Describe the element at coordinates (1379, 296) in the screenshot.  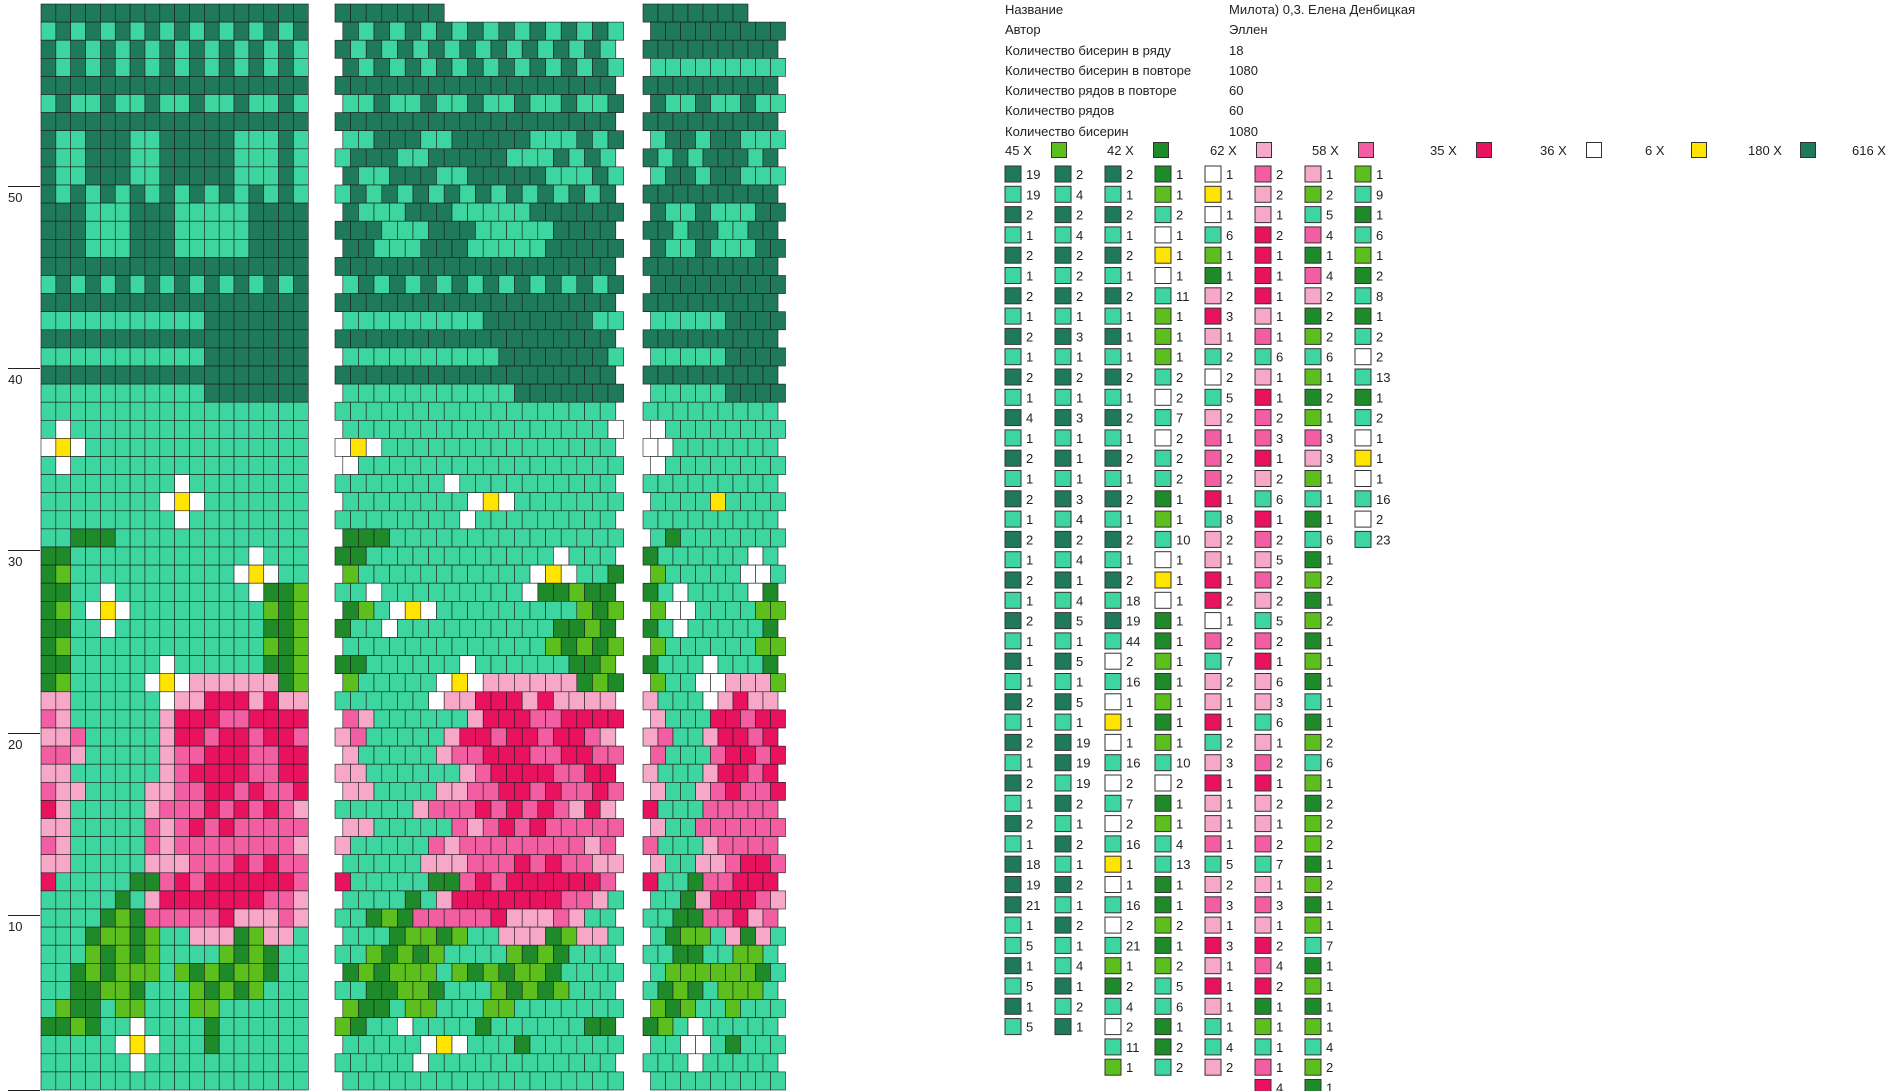
I see `legend-count: 8` at that location.